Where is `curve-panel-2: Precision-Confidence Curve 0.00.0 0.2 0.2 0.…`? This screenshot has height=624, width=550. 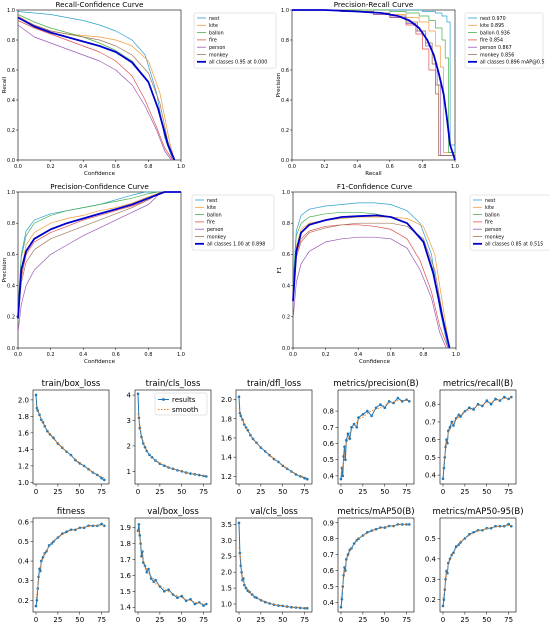 curve-panel-2: Precision-Confidence Curve 0.00.0 0.2 0.2 0.… is located at coordinates (138, 273).